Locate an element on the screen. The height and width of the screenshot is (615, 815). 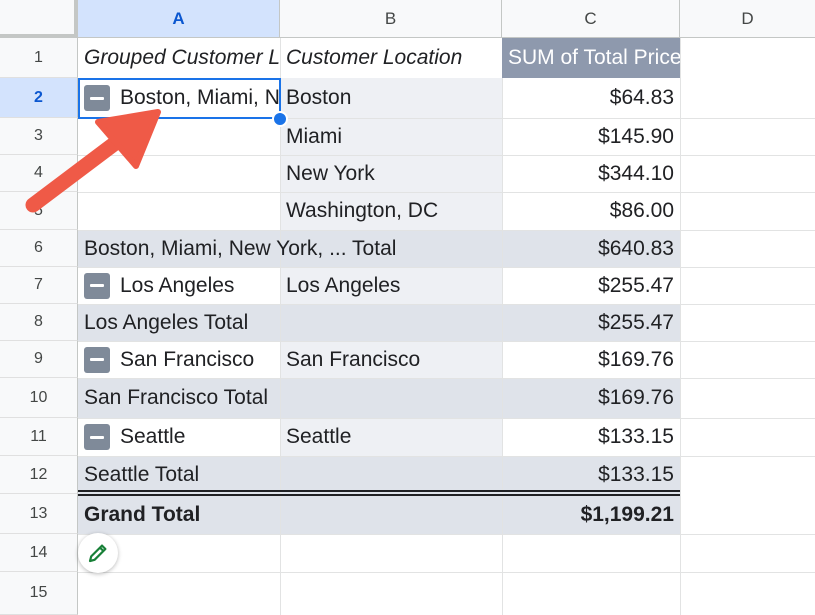
subtotal-value-cell: $640.83 is located at coordinates (591, 248).